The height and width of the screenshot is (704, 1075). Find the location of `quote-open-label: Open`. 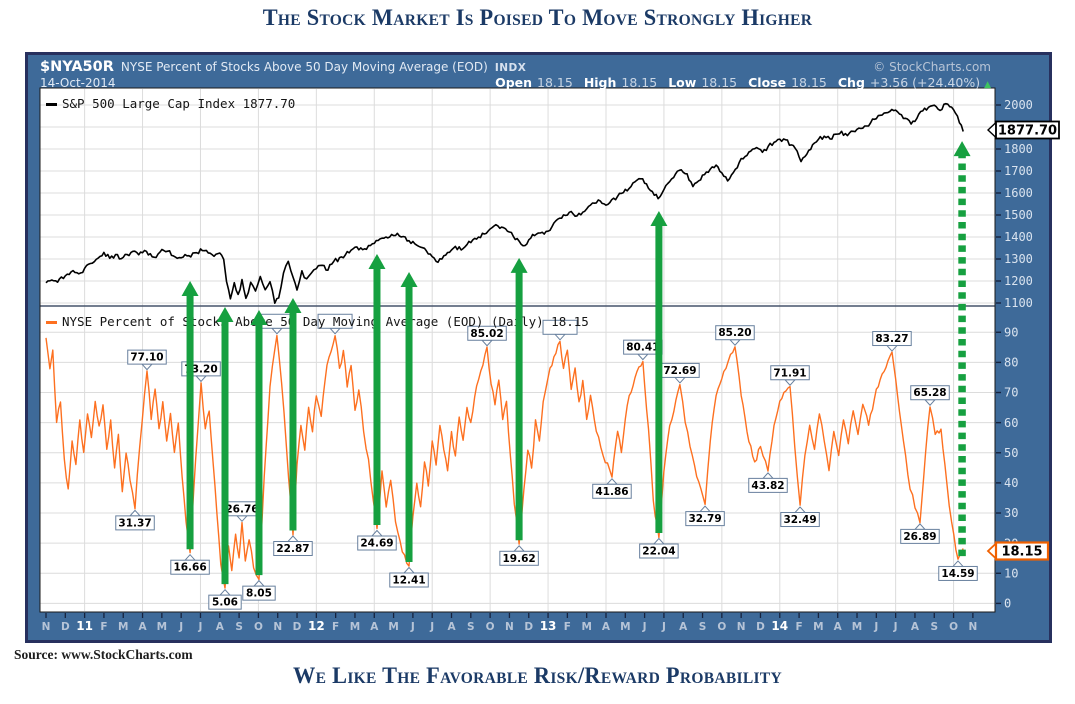

quote-open-label: Open is located at coordinates (514, 82).